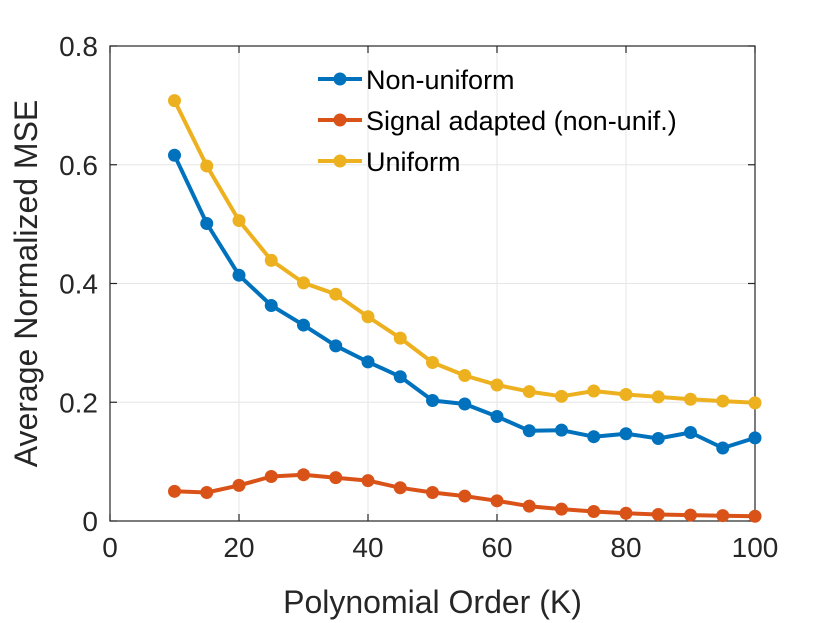 The height and width of the screenshot is (623, 830). What do you see at coordinates (78, 46) in the screenshot?
I see `y-tick-label: 0.8` at bounding box center [78, 46].